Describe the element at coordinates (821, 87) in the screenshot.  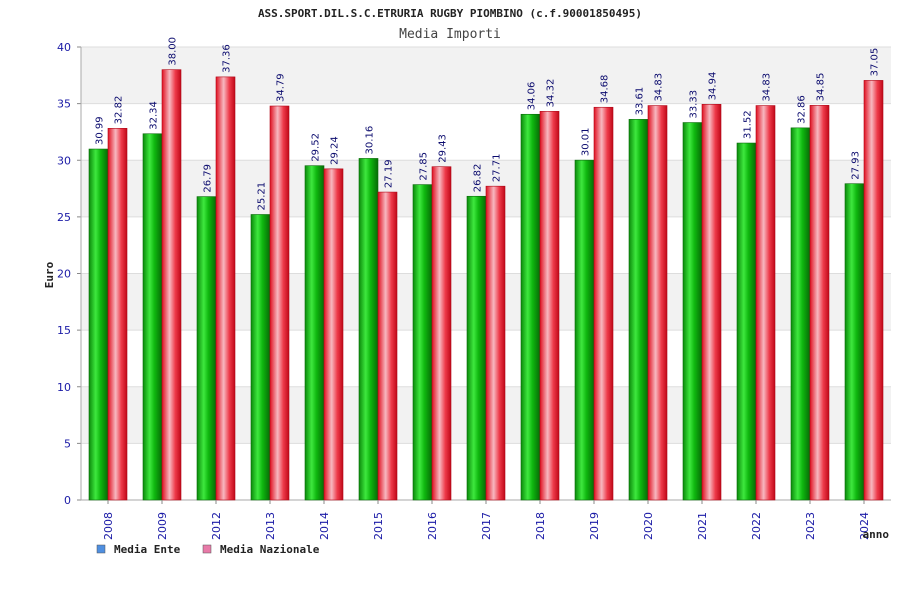
I see `bar-value-label: 34.85` at that location.